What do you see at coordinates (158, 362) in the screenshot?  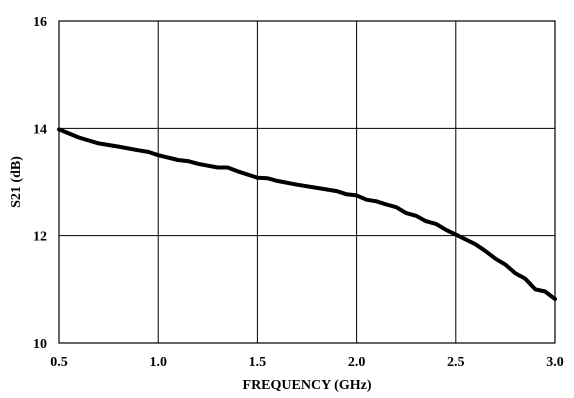 I see `x-tick-label-1: 1.0` at bounding box center [158, 362].